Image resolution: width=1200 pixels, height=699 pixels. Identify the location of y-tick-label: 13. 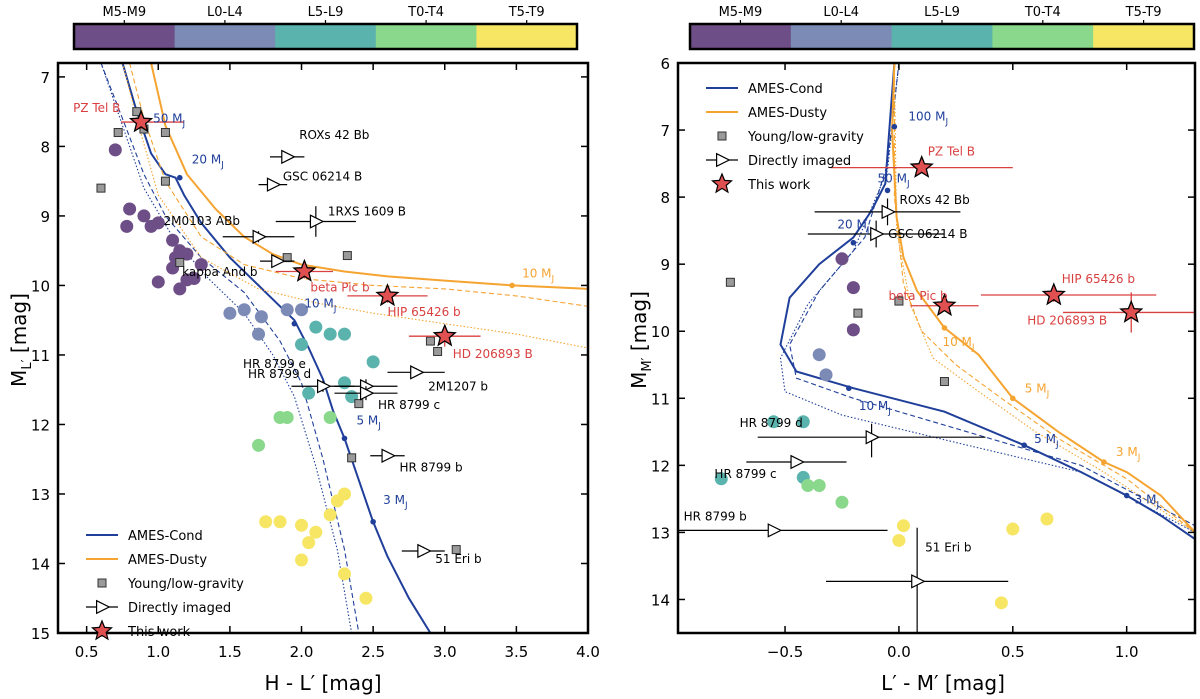
(660, 533).